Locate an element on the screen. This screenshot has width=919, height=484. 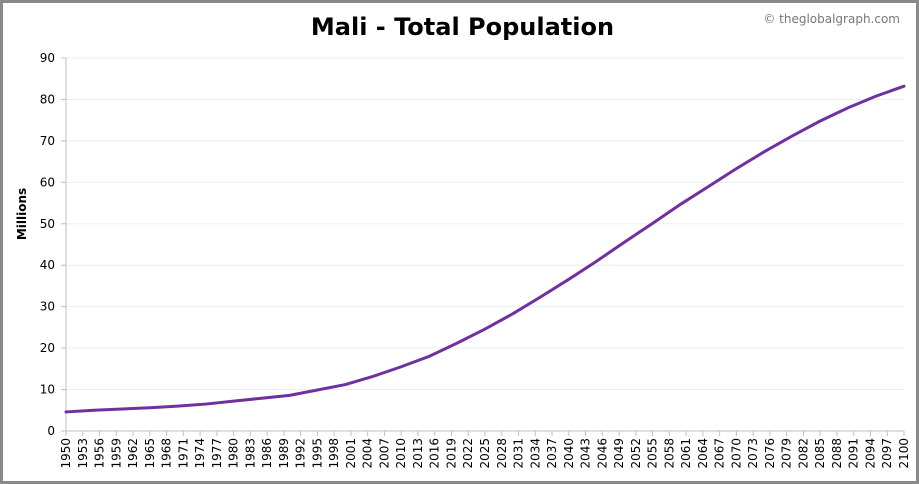
x-tick-label-2079: 2079 is located at coordinates (787, 453).